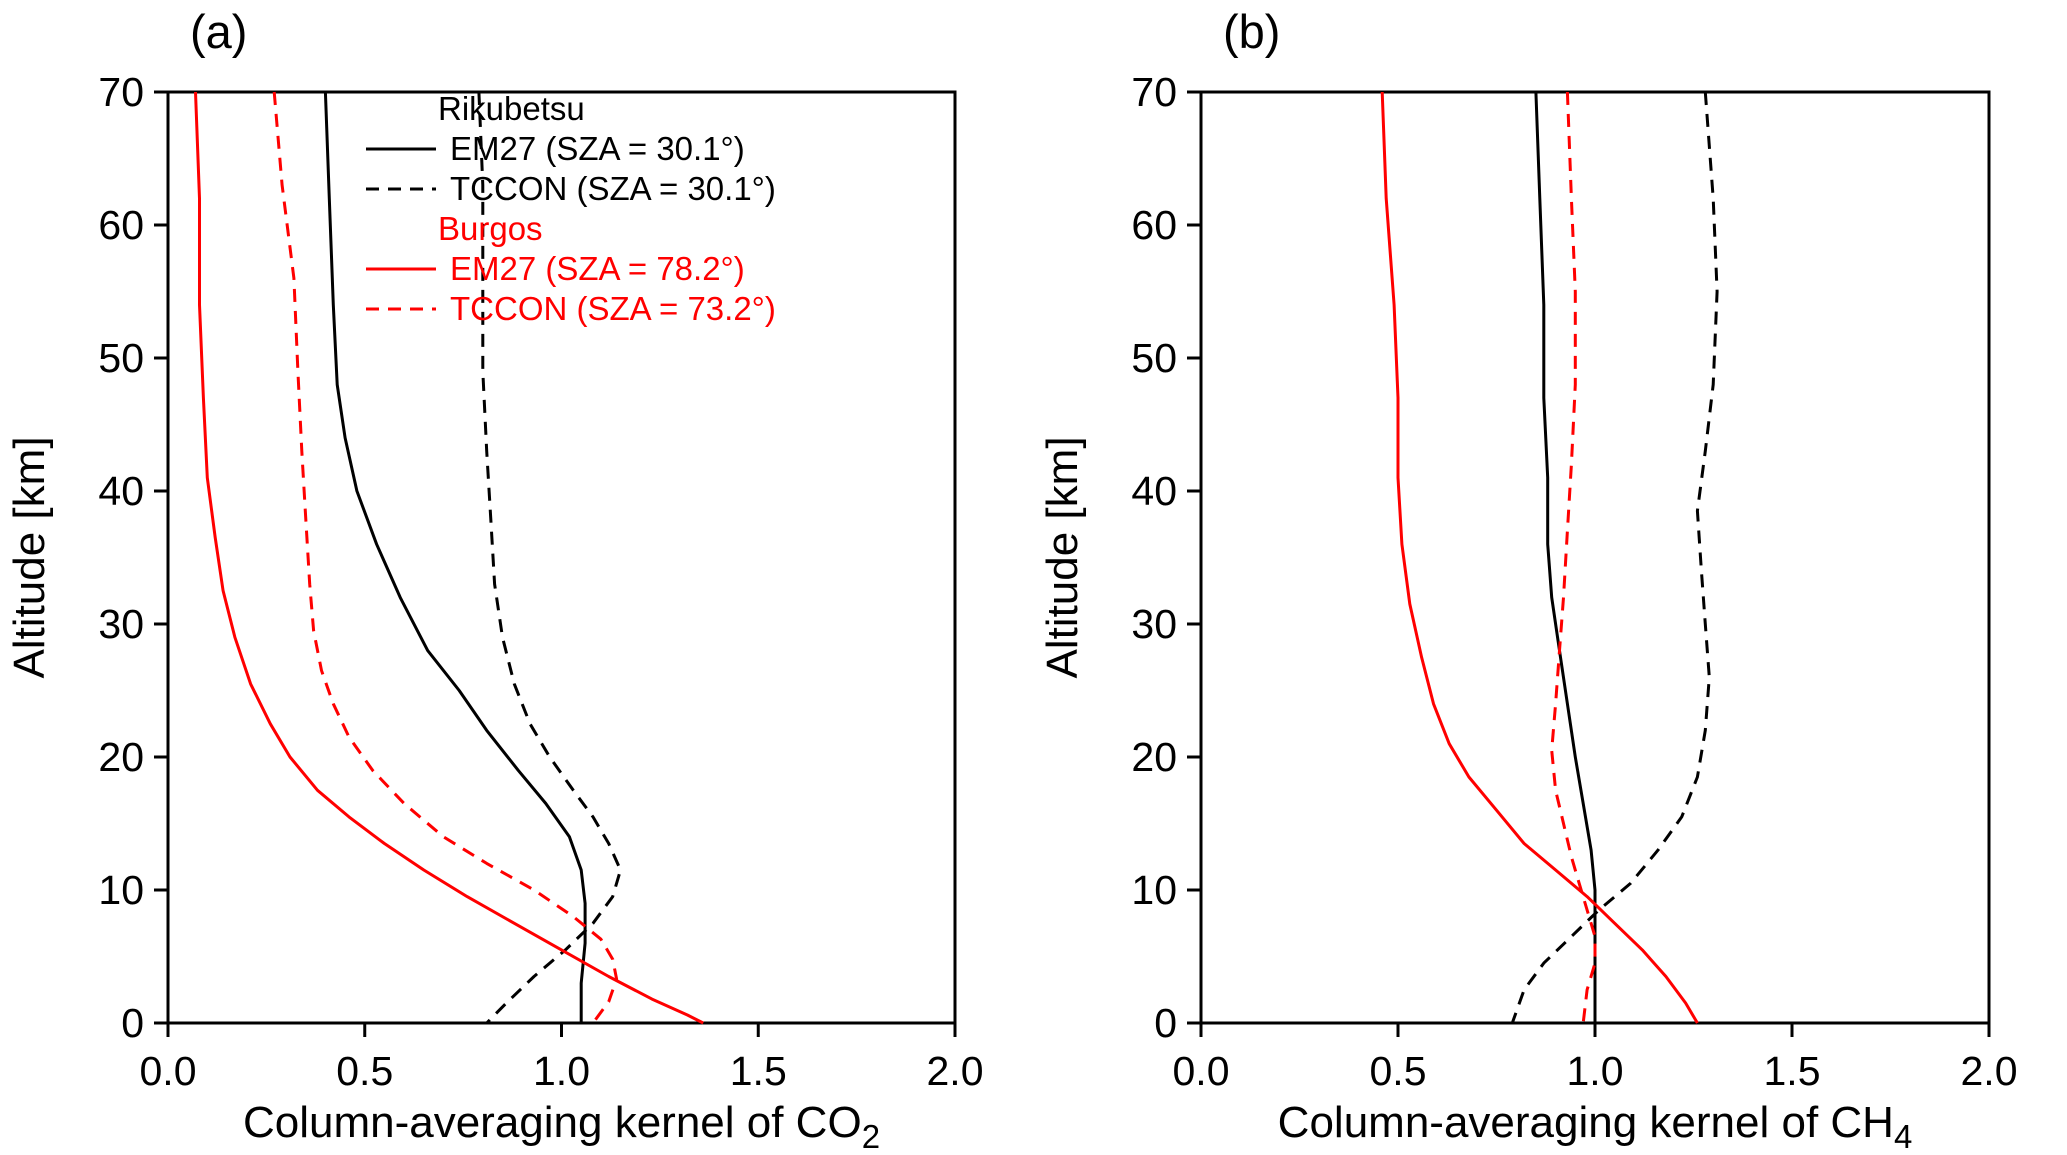 This screenshot has height=1155, width=2067. What do you see at coordinates (1595, 1126) in the screenshot?
I see `x-axis-label: Column-averaging kernel of CH4` at bounding box center [1595, 1126].